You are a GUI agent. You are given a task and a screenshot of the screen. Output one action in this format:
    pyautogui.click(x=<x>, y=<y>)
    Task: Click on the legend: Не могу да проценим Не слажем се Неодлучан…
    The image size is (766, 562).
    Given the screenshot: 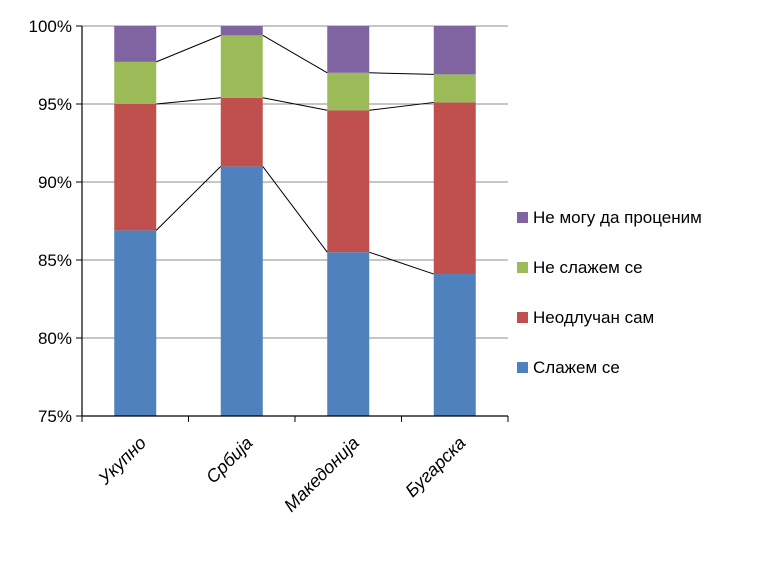 What is the action you would take?
    pyautogui.click(x=609, y=292)
    